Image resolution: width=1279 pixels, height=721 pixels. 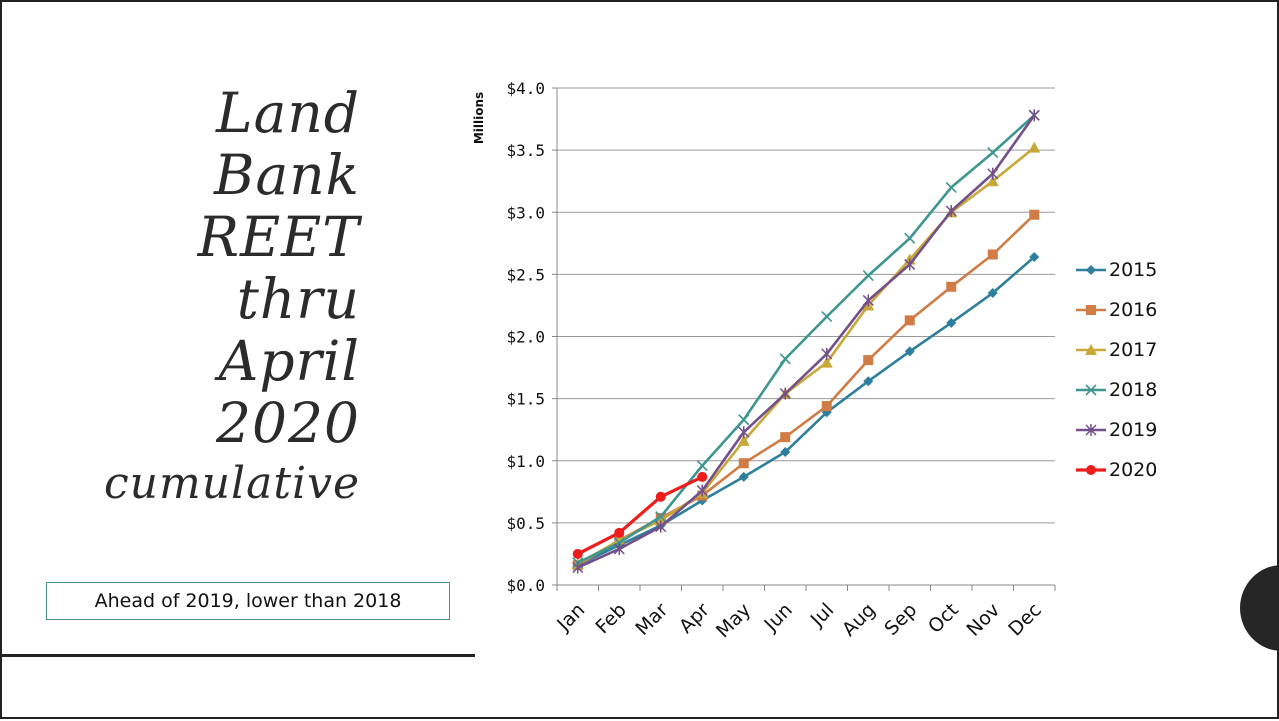 I want to click on title-line: thru, so click(x=298, y=299).